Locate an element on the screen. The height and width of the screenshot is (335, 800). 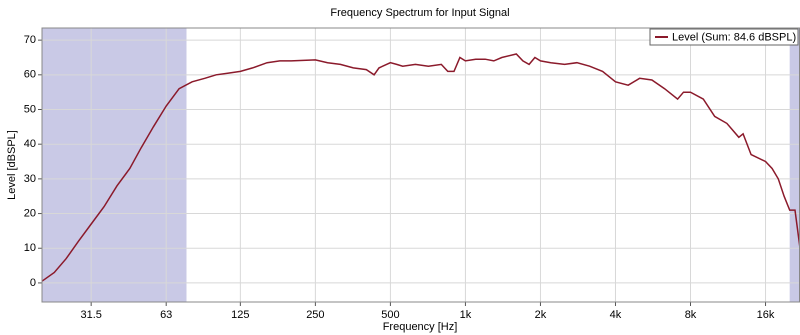
x-tick-label: 250 is located at coordinates (315, 315).